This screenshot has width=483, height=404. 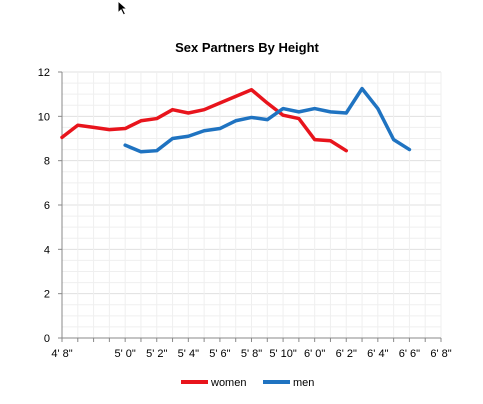 What do you see at coordinates (47, 206) in the screenshot?
I see `y-tick-label: 6` at bounding box center [47, 206].